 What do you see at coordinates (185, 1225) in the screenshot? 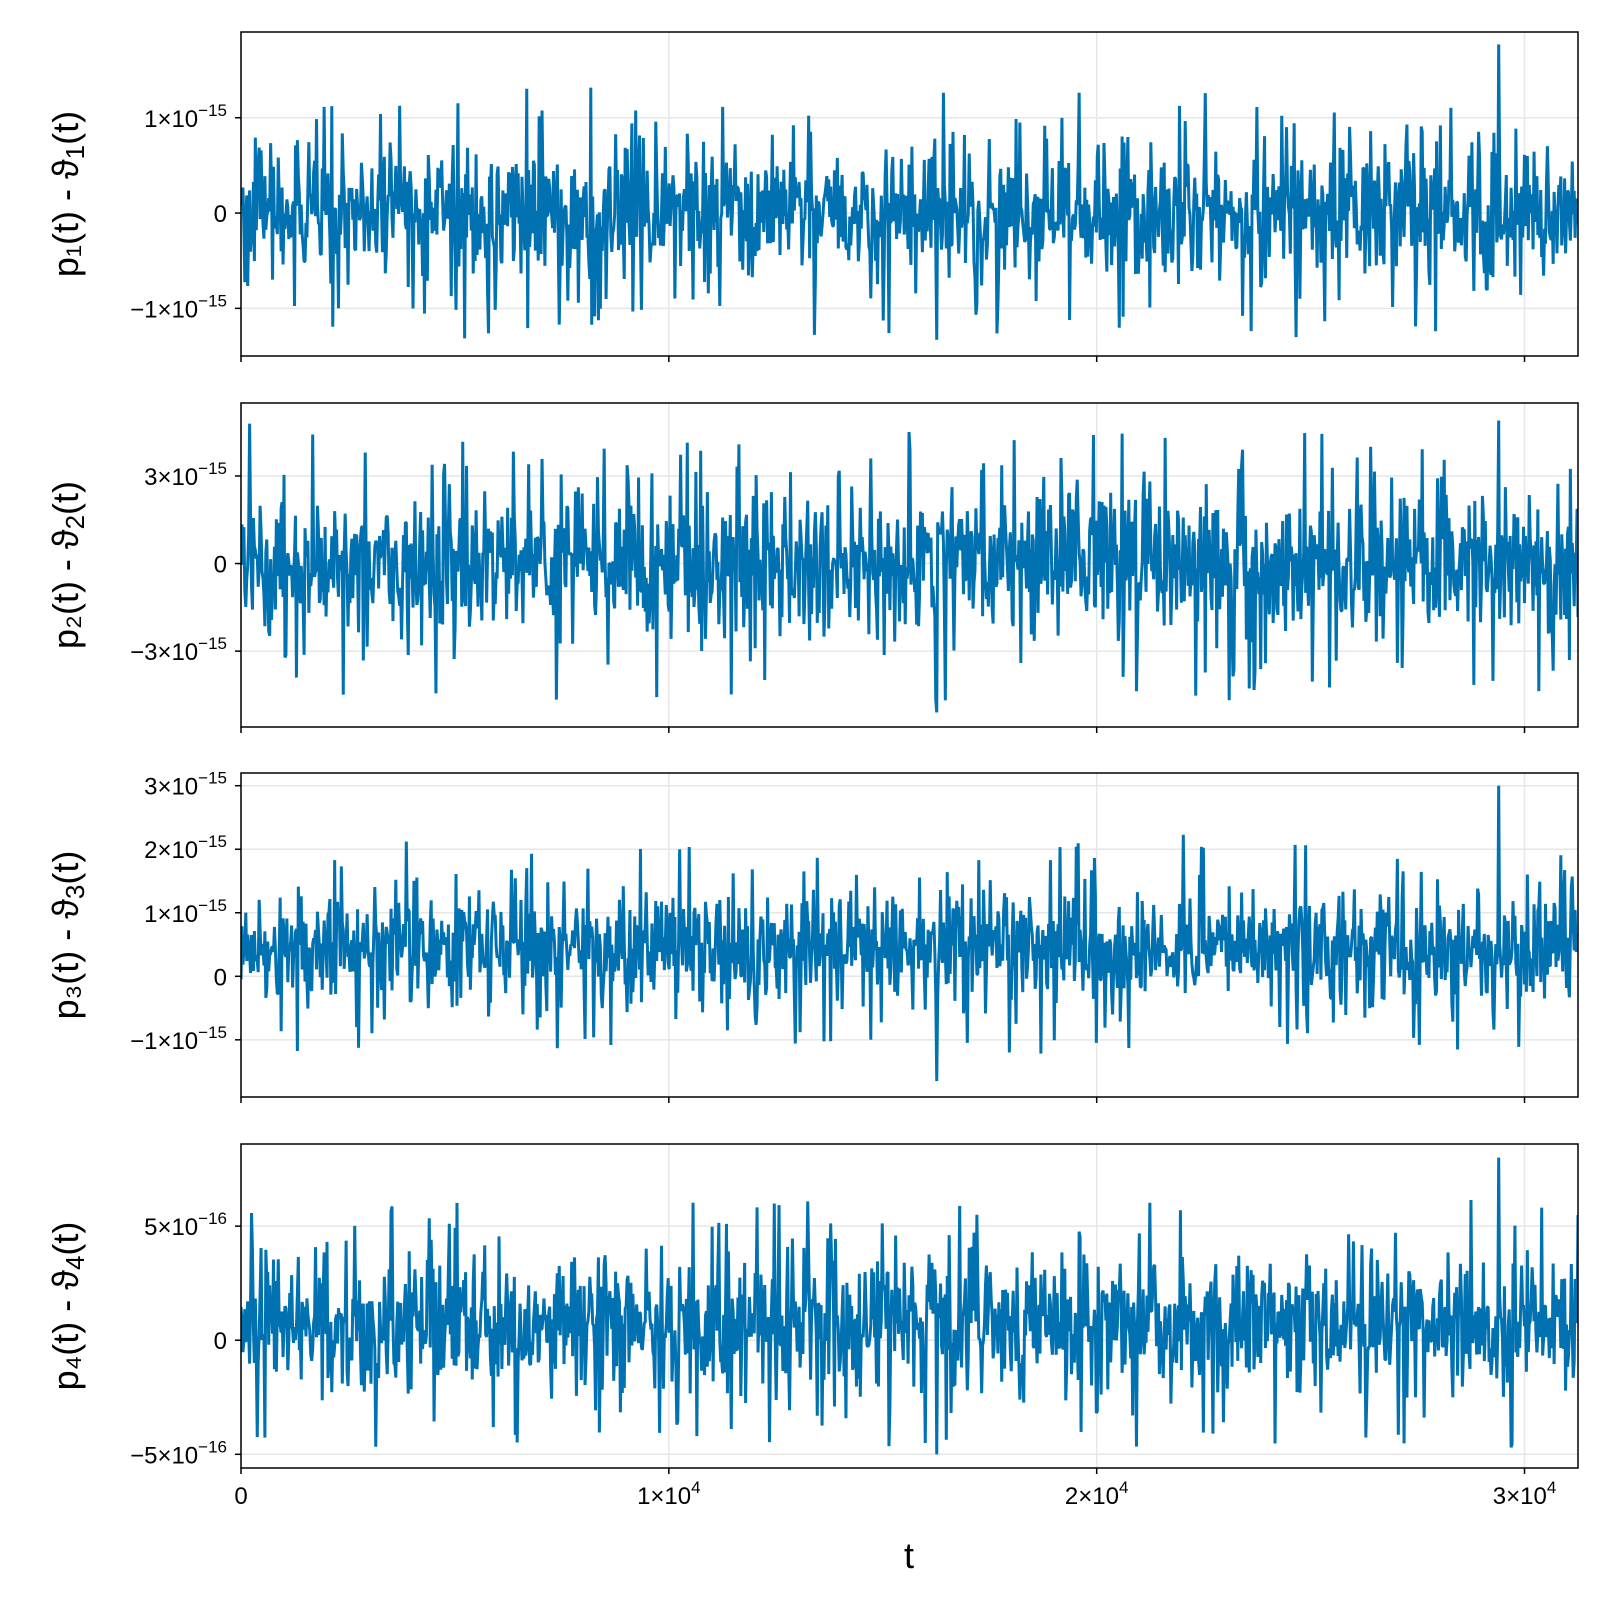
I see `y-tick-label: 5×10⁻¹⁶` at bounding box center [185, 1225].